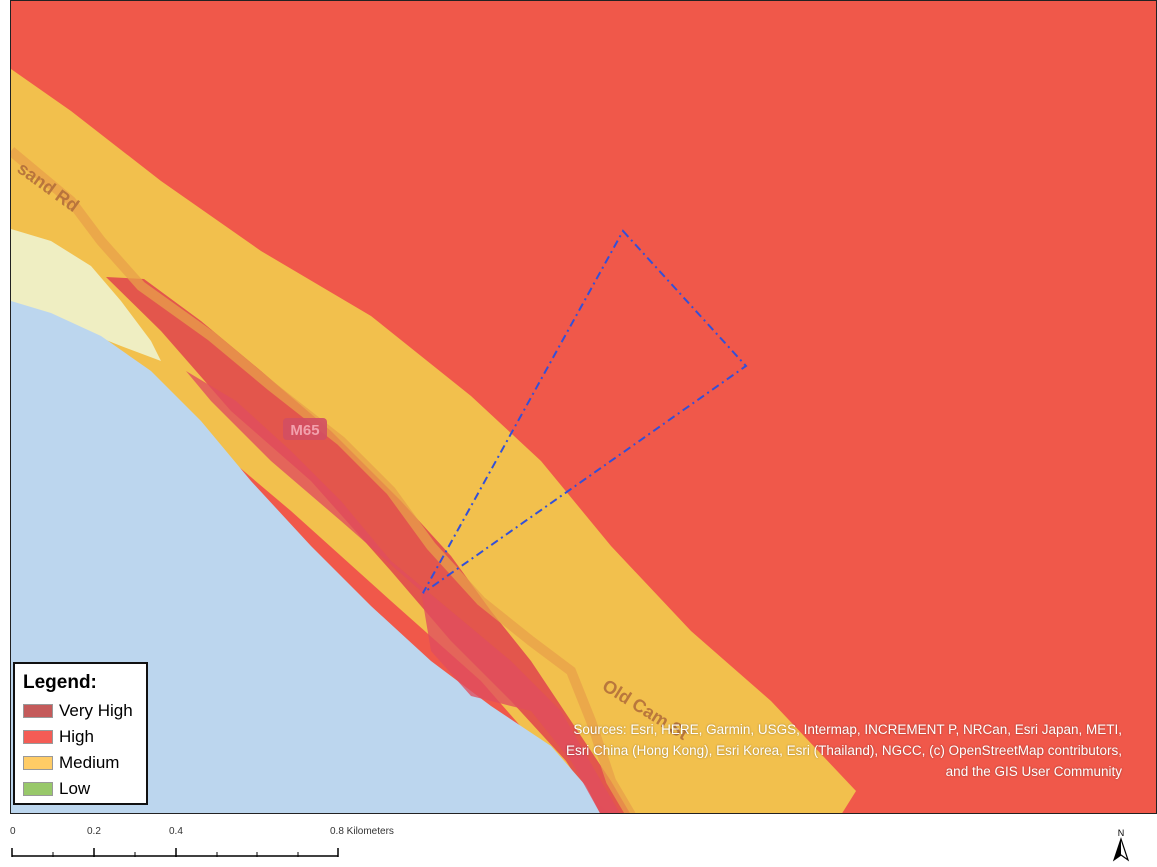 The image size is (1157, 867). Describe the element at coordinates (585, 411) in the screenshot. I see `viewshed-outline` at that location.